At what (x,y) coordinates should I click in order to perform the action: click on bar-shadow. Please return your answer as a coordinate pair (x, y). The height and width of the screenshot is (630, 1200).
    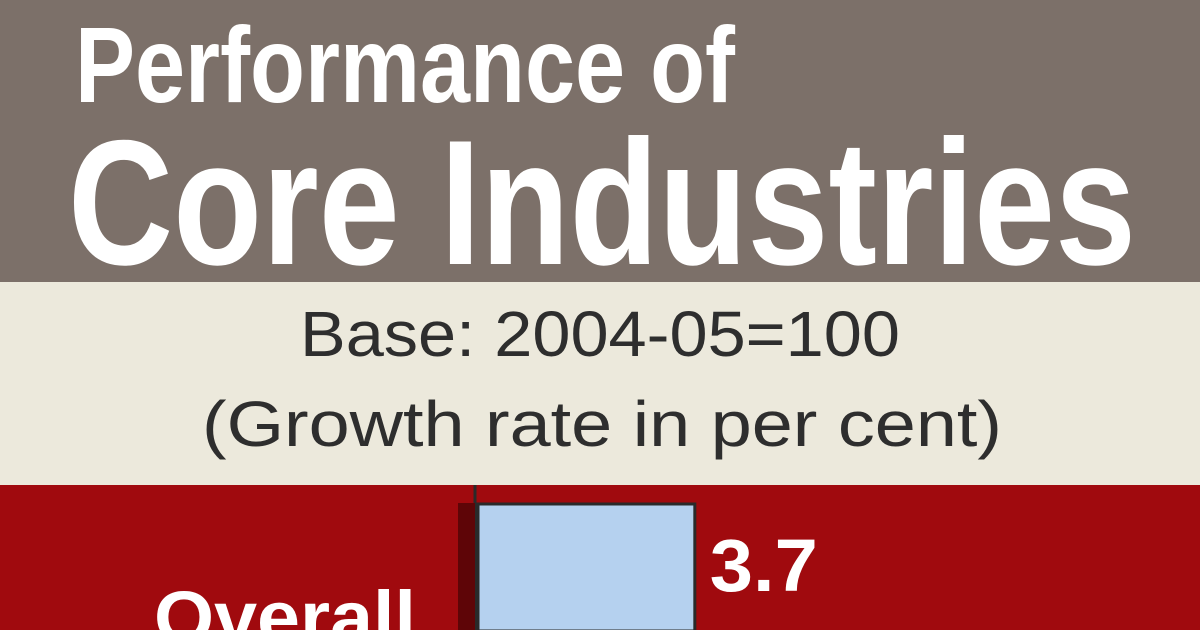
    Looking at the image, I should click on (466, 566).